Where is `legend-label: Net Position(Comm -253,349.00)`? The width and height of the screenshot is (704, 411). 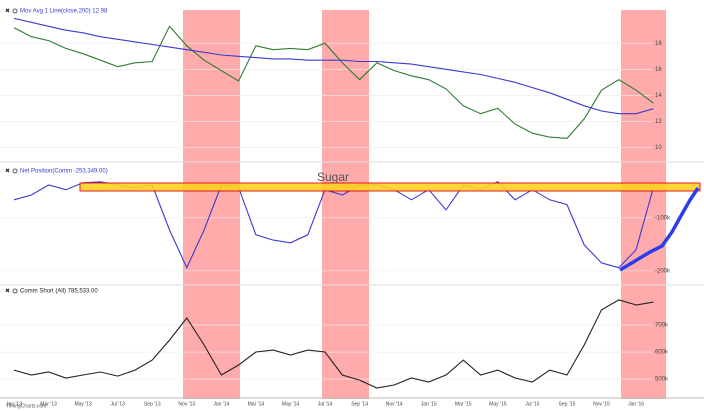 legend-label: Net Position(Comm -253,349.00) is located at coordinates (64, 172).